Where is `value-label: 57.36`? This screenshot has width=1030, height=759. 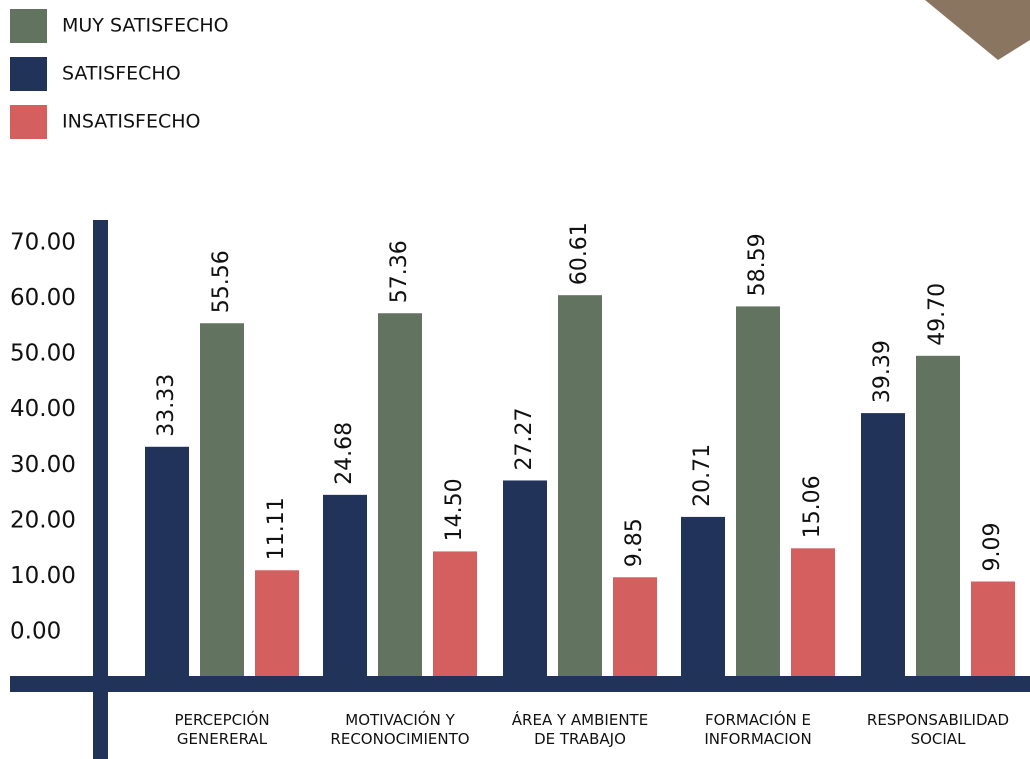
value-label: 57.36 is located at coordinates (399, 271).